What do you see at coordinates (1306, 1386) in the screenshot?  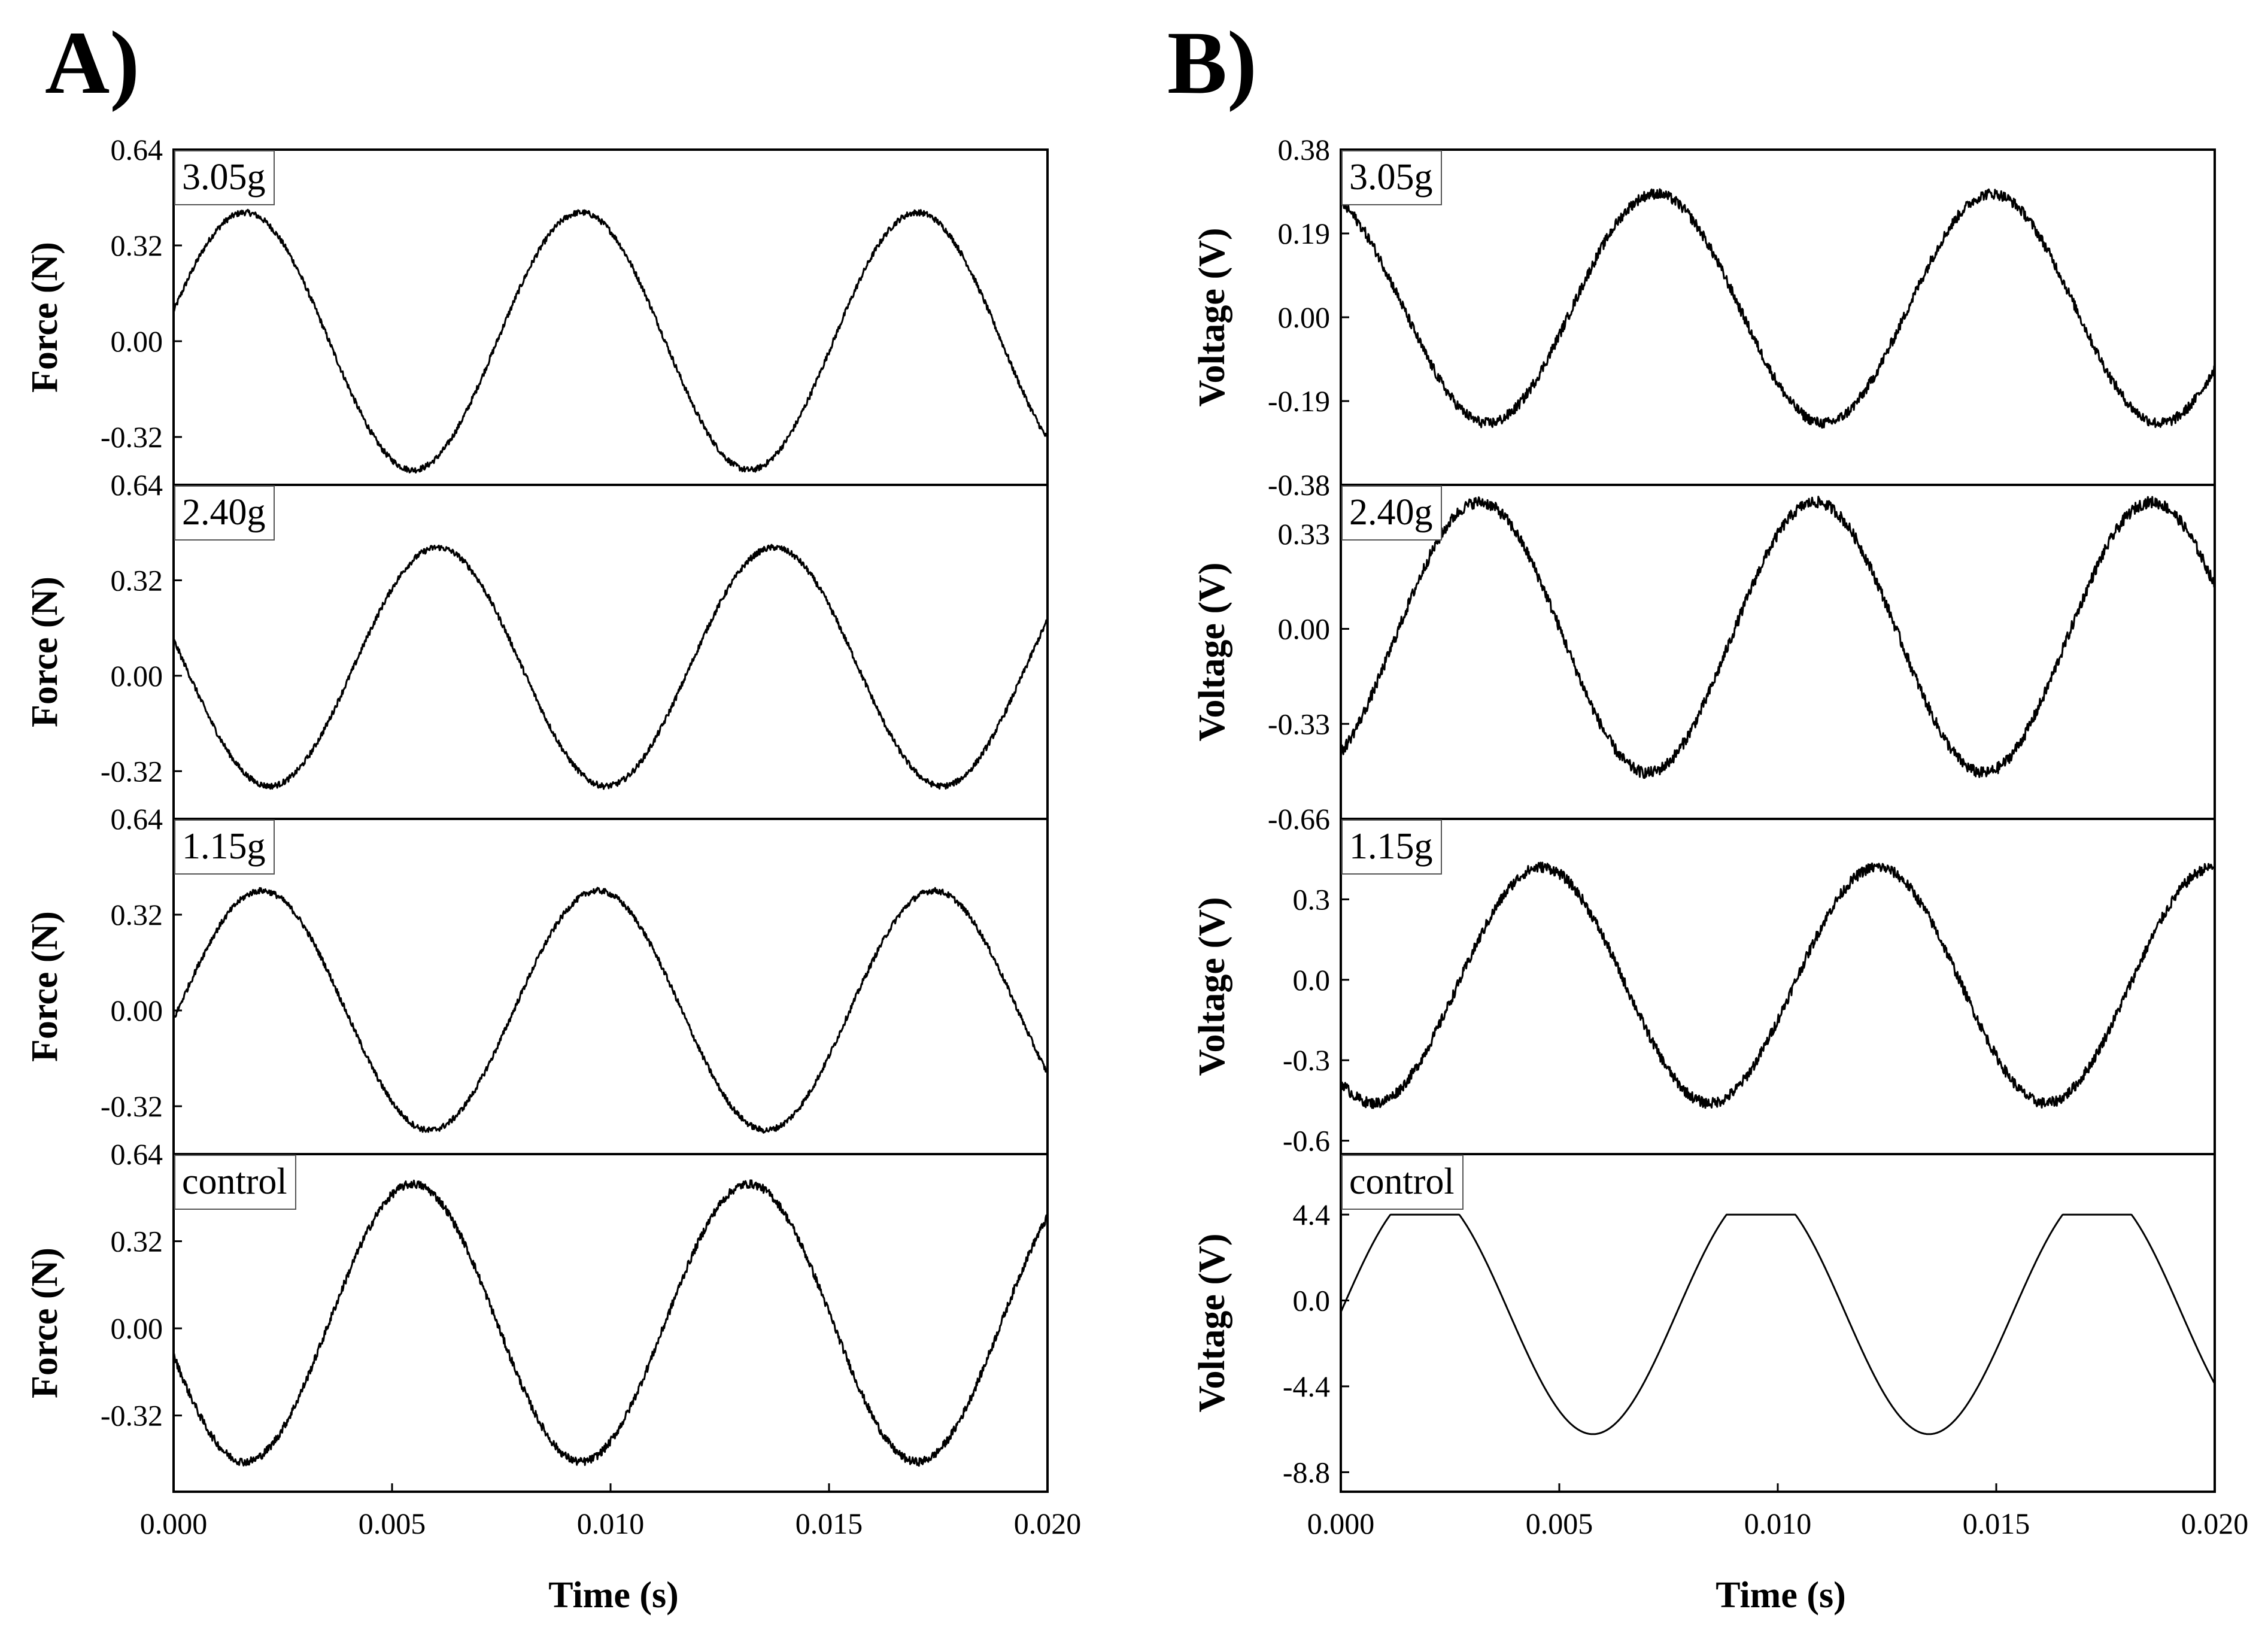 I see `y-tick-label: -4.4` at bounding box center [1306, 1386].